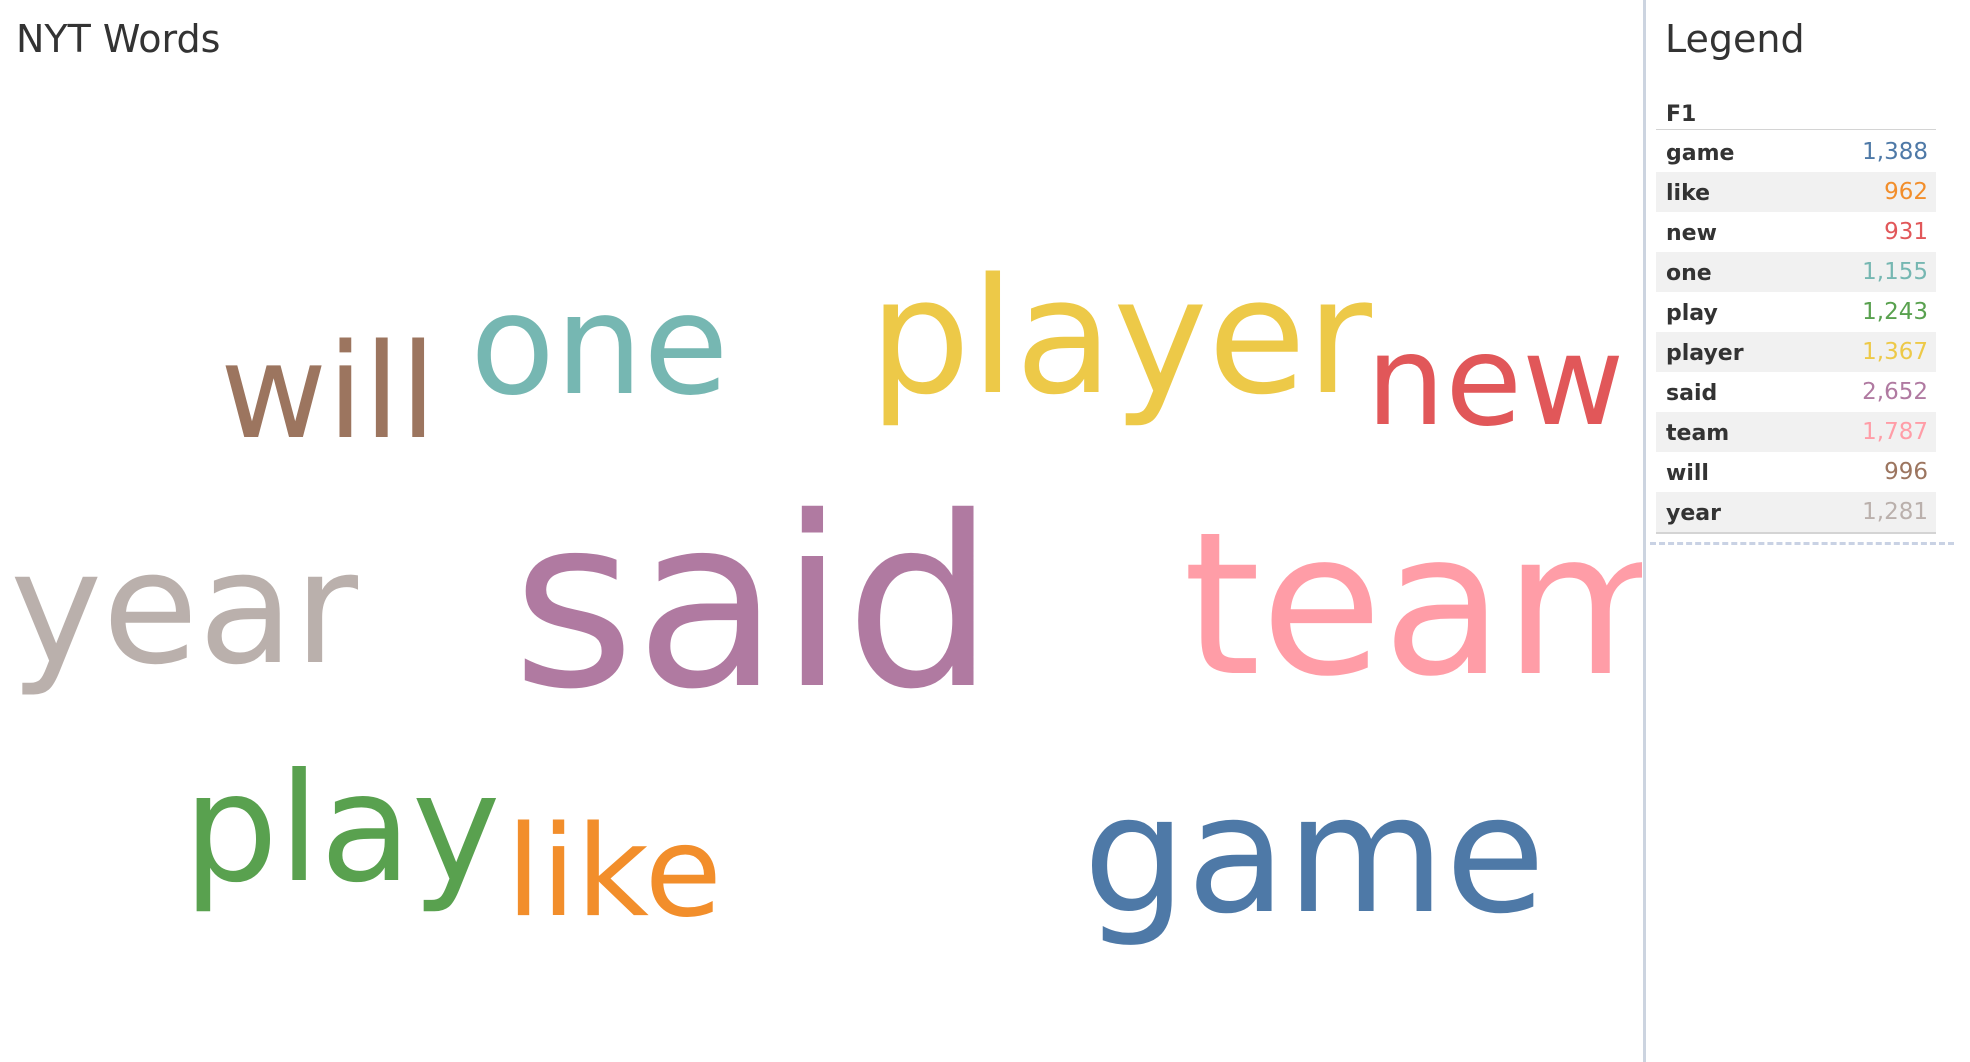 The height and width of the screenshot is (1062, 1970). What do you see at coordinates (1796, 272) in the screenshot?
I see `legend-row-one: one 1,155` at bounding box center [1796, 272].